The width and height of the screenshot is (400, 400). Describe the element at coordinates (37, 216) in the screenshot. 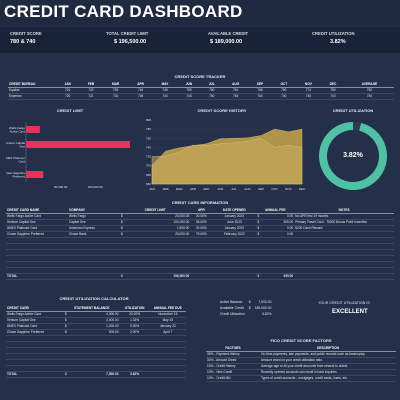

I see `cards-cell: Wells Fargo Active Card` at that location.